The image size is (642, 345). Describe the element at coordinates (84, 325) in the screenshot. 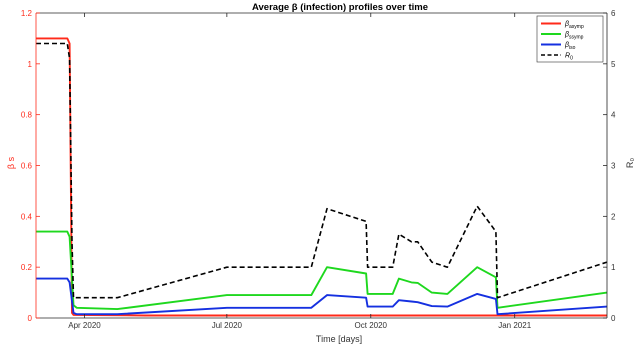

I see `x-tick-label: Apr 2020` at that location.